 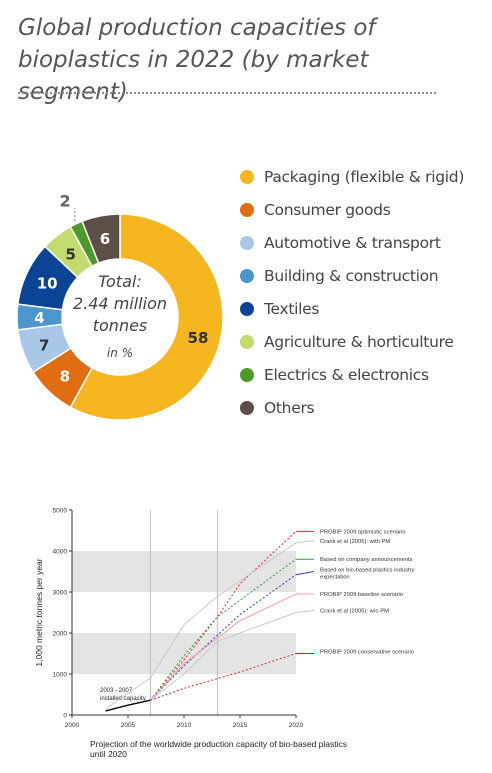 I want to click on legend-item: Building & construction, so click(x=365, y=275).